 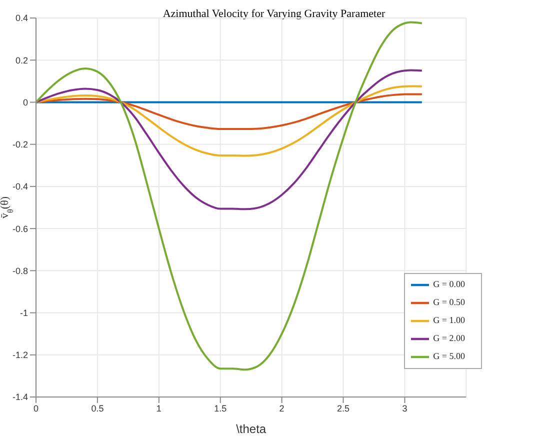 What do you see at coordinates (405, 408) in the screenshot?
I see `x-tick-label: 3` at bounding box center [405, 408].